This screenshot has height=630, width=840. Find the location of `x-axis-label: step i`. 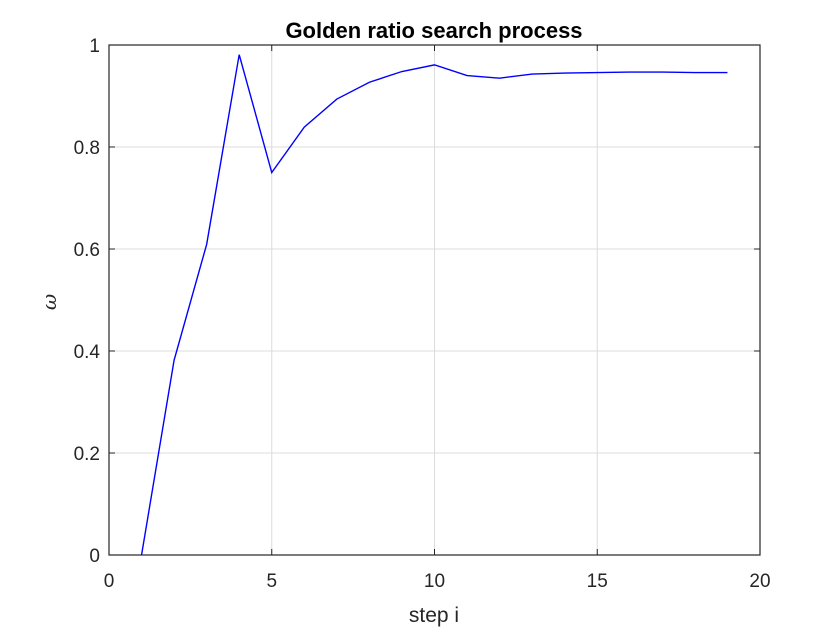

x-axis-label: step i is located at coordinates (434, 615).